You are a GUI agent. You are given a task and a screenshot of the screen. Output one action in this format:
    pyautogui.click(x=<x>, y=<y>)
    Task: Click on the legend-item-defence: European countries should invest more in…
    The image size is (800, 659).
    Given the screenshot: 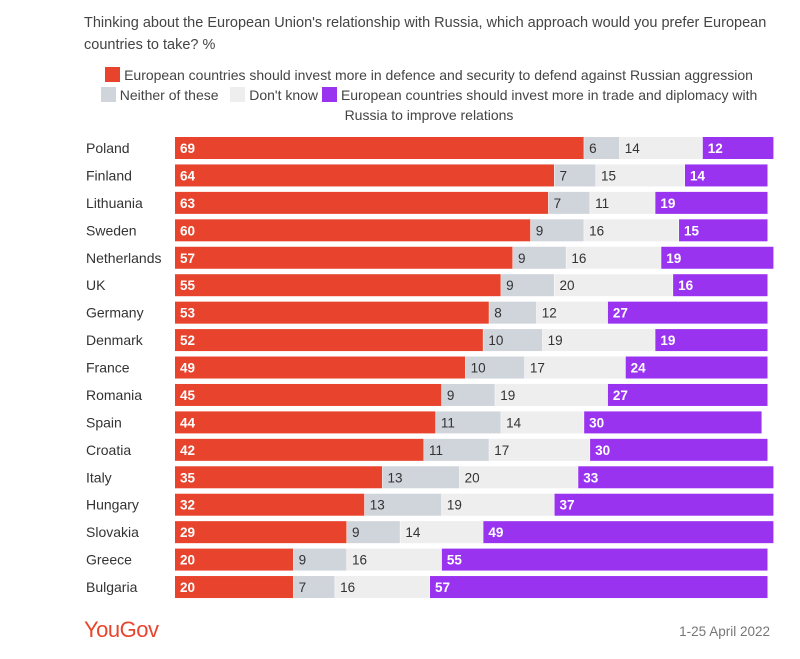 What is the action you would take?
    pyautogui.click(x=429, y=75)
    